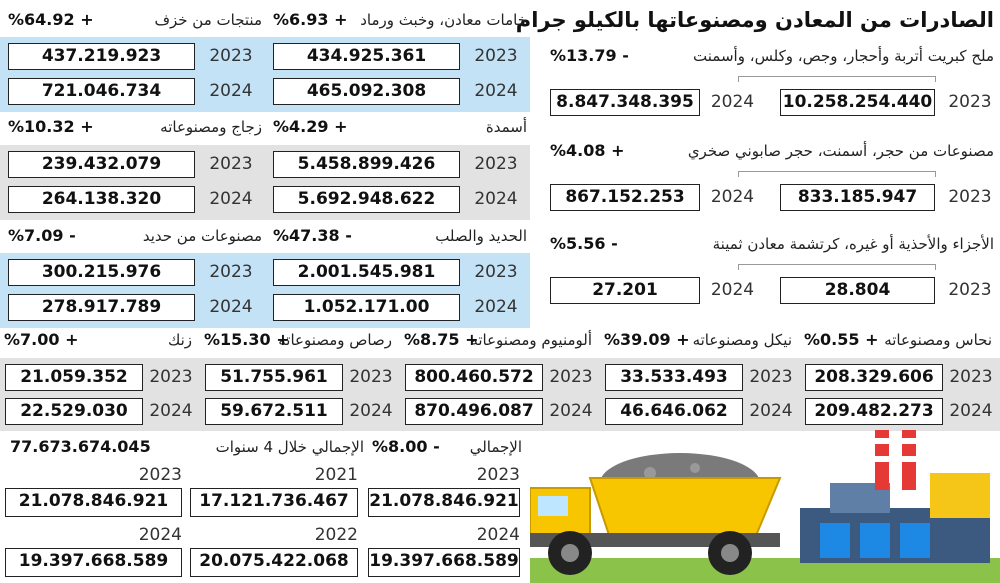 This screenshot has height=583, width=1000. I want to click on value-box: 870.496.087, so click(474, 411).